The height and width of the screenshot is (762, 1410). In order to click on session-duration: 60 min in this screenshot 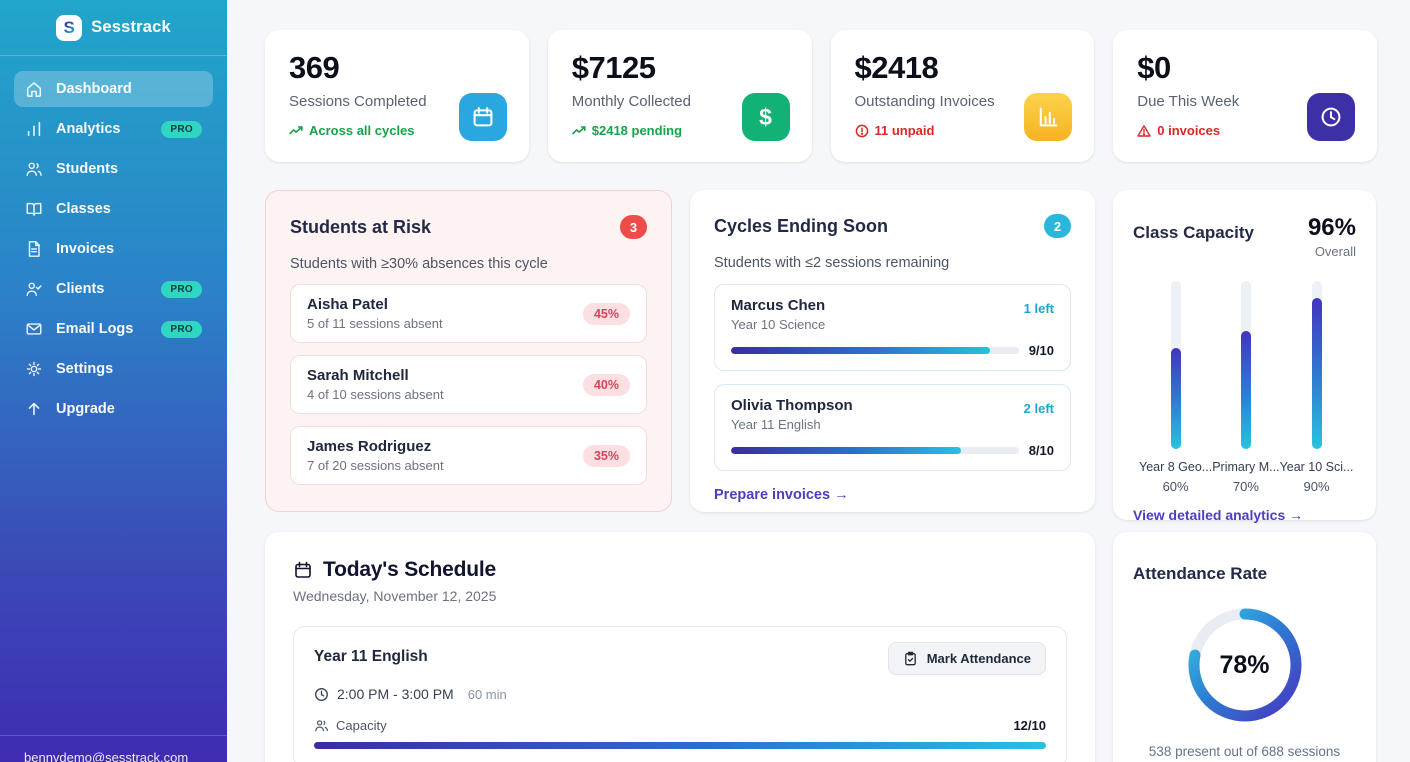, I will do `click(487, 694)`.